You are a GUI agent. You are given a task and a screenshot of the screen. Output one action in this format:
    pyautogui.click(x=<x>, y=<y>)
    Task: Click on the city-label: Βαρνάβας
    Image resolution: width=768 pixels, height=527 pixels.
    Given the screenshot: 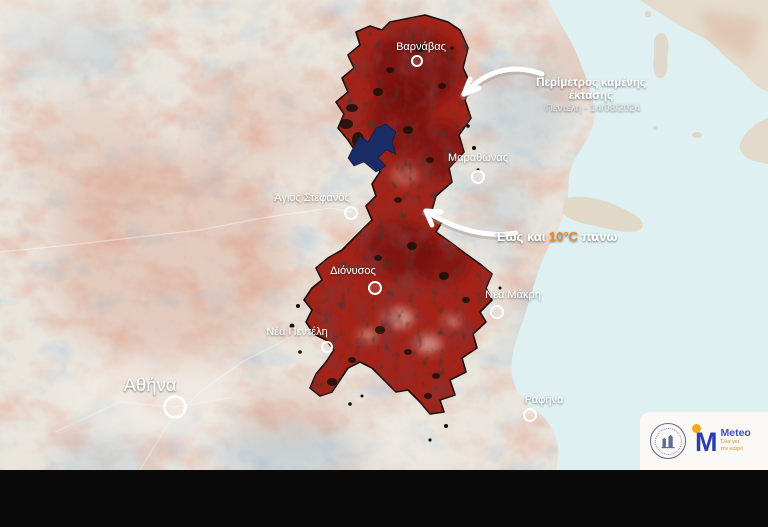 What is the action you would take?
    pyautogui.click(x=421, y=47)
    